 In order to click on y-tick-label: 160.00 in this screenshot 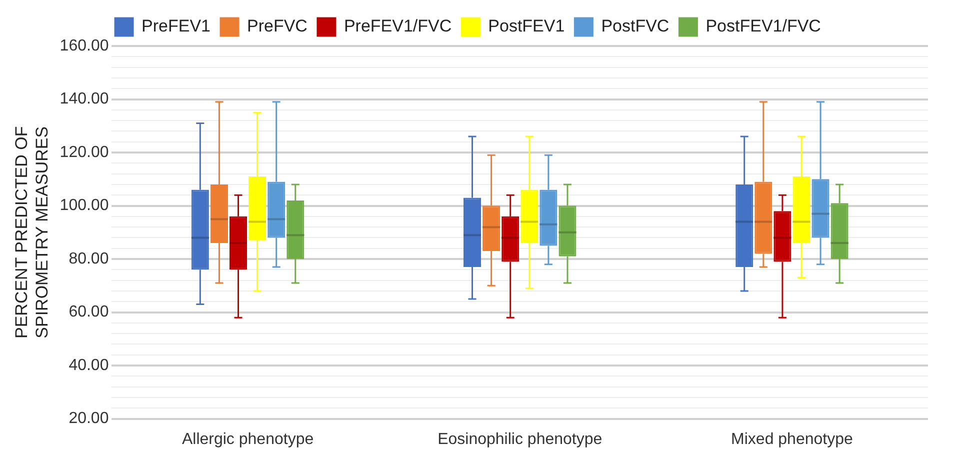, I will do `click(84, 45)`.